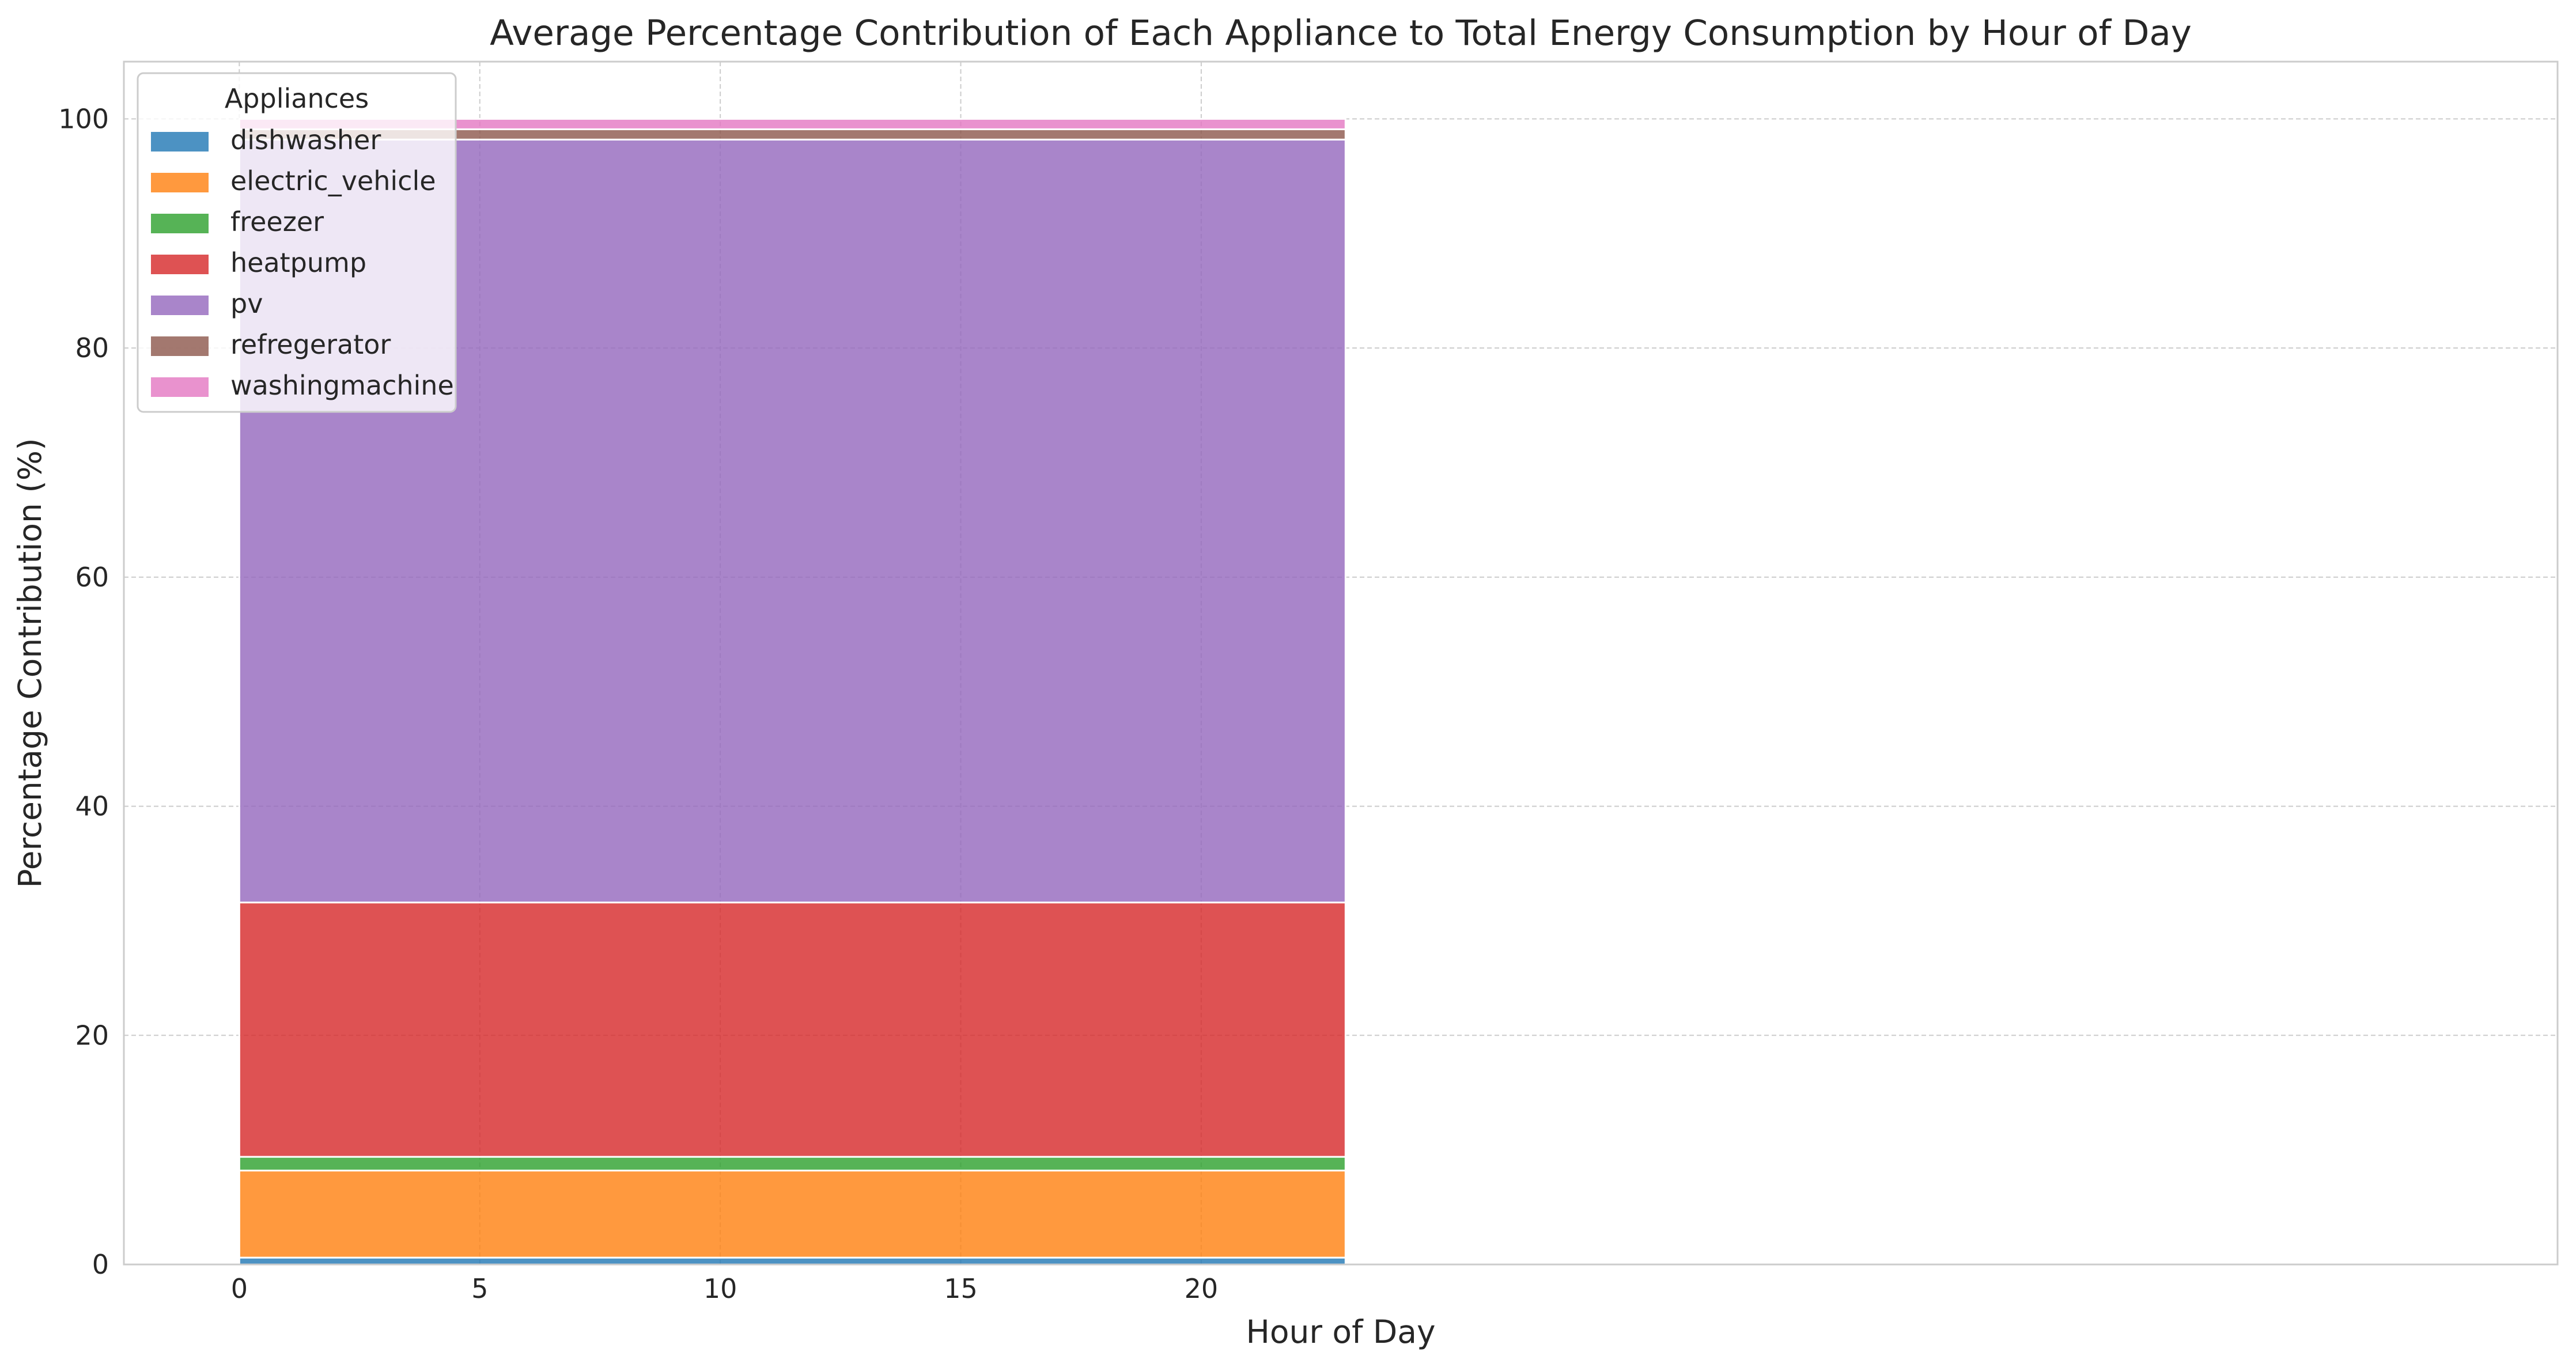 The width and height of the screenshot is (2576, 1367). I want to click on x-tick-label-20: 20, so click(1202, 1288).